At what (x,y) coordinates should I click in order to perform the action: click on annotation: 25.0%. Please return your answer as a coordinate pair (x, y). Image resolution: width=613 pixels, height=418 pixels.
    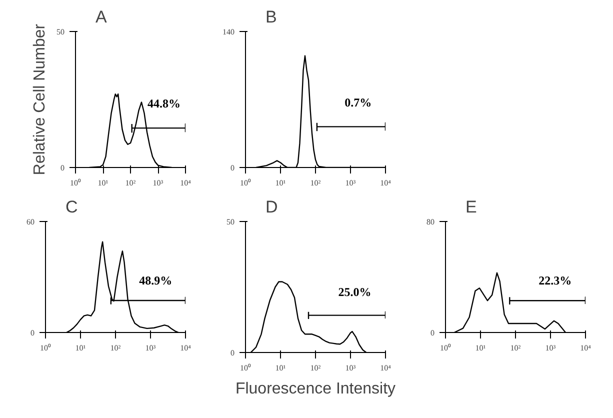
    Looking at the image, I should click on (355, 292).